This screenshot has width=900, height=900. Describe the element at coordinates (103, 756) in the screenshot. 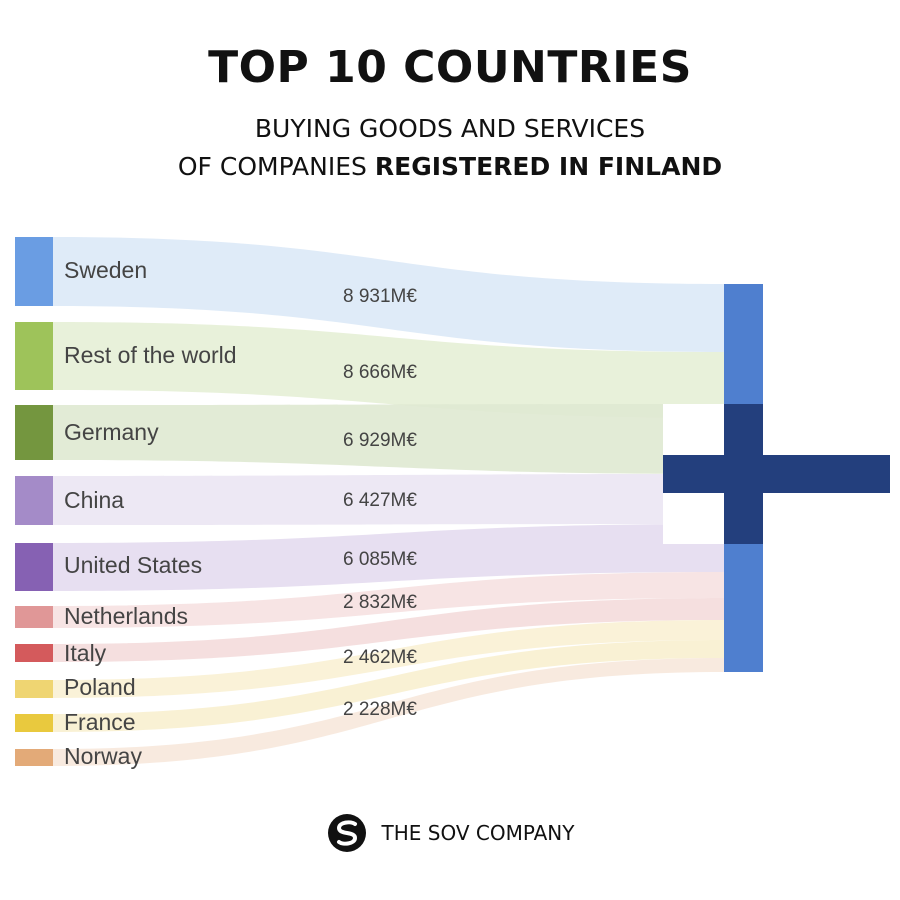

I see `label-norway: Norway` at that location.